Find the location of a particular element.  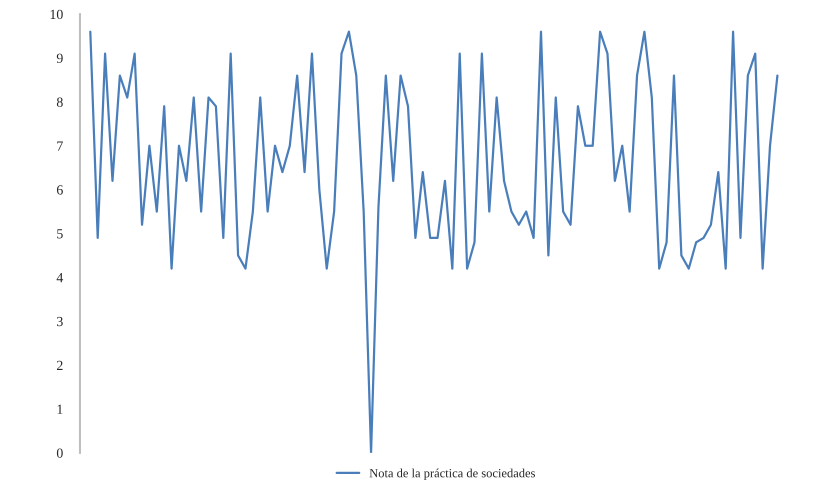

y-tick-label: 1 is located at coordinates (60, 409).